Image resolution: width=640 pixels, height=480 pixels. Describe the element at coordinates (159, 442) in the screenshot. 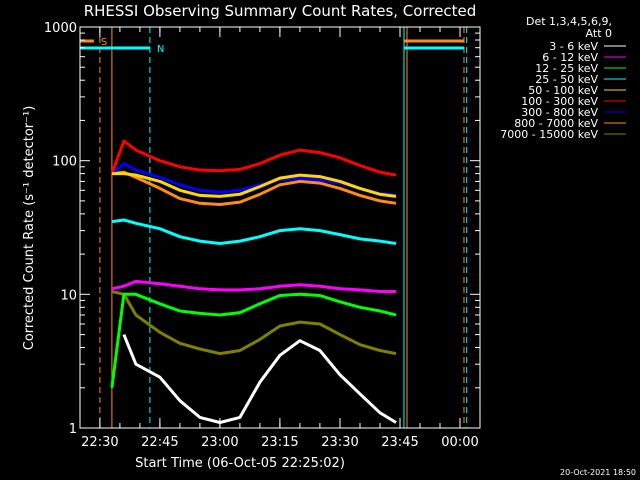

I see `x-tick-label-1: 22:45` at that location.